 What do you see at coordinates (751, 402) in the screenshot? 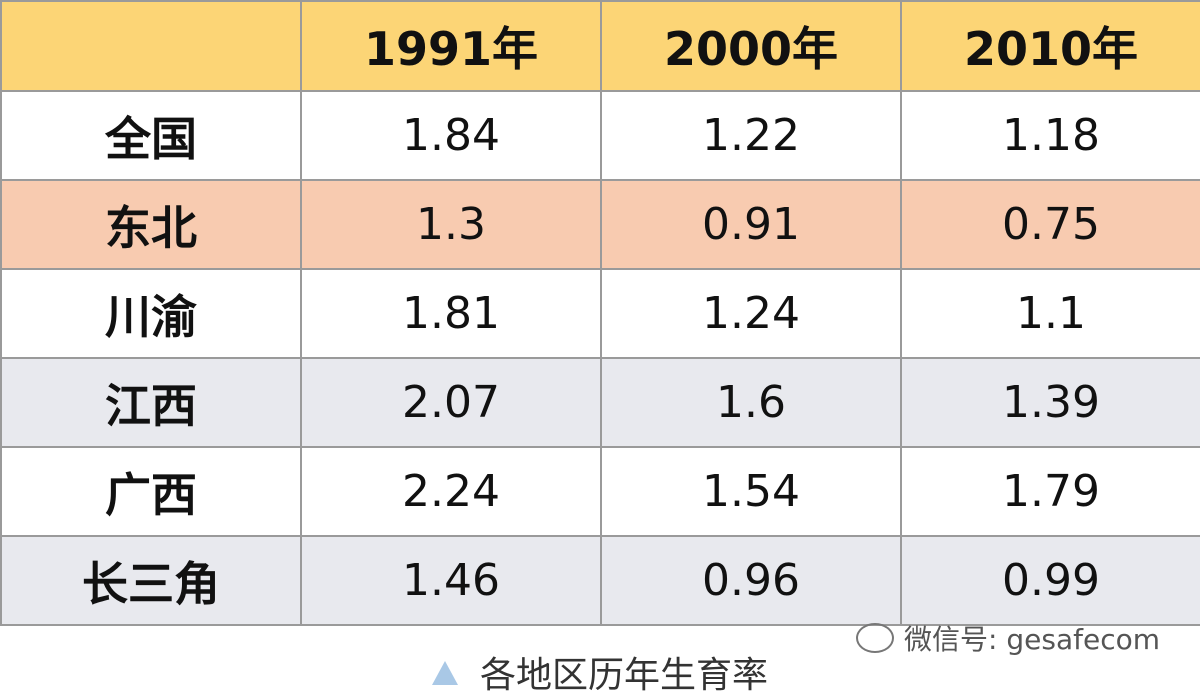
I see `table-cell: 1.6` at bounding box center [751, 402].